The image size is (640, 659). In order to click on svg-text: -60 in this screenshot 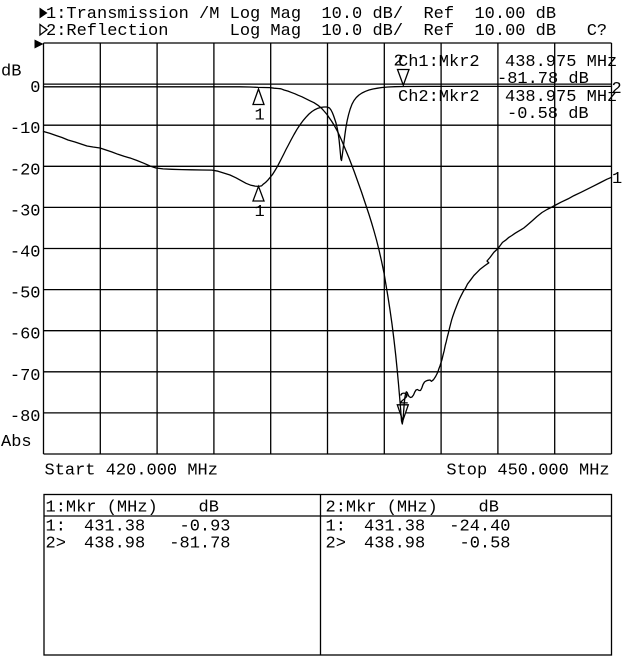, I will do `click(25, 335)`.